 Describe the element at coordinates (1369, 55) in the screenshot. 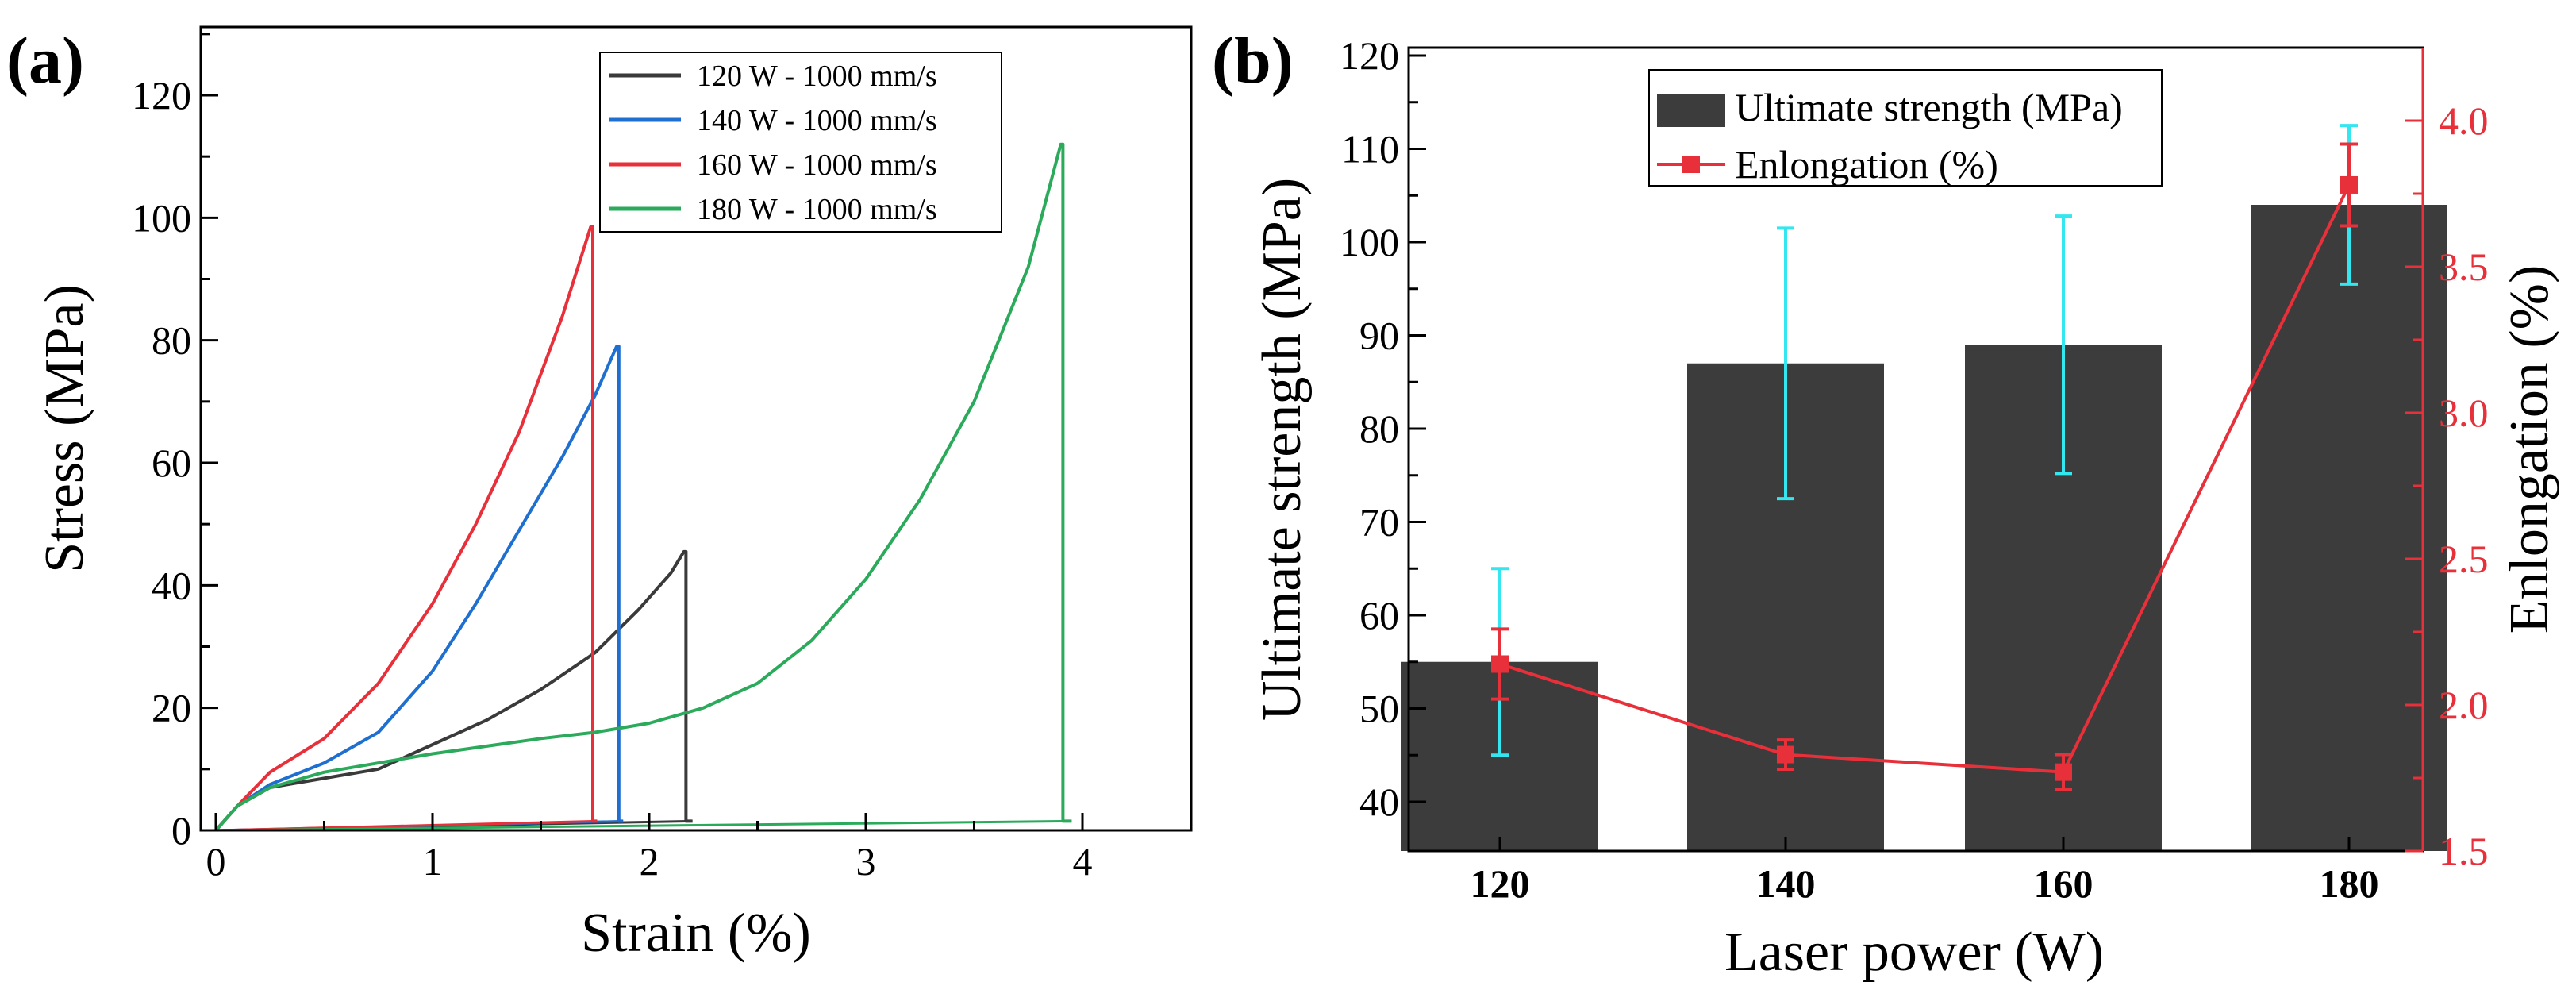

I see `y-tick-label-b: 120` at that location.